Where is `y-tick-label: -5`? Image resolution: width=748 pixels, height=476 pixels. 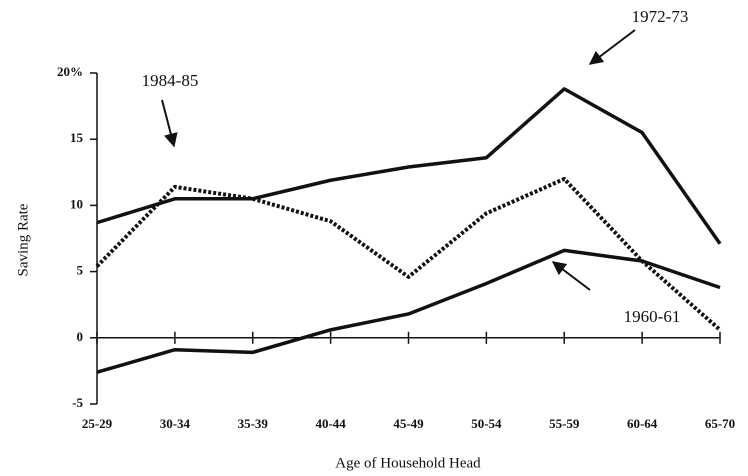
y-tick-label: -5 is located at coordinates (77, 402).